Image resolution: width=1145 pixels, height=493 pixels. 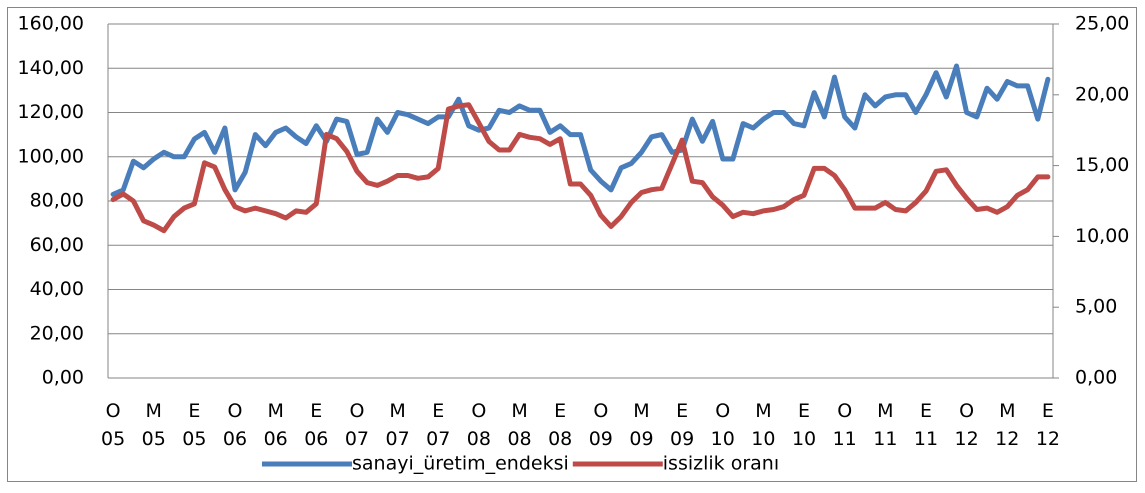 I want to click on y2-tick-label: 5,00, so click(x=1096, y=307).